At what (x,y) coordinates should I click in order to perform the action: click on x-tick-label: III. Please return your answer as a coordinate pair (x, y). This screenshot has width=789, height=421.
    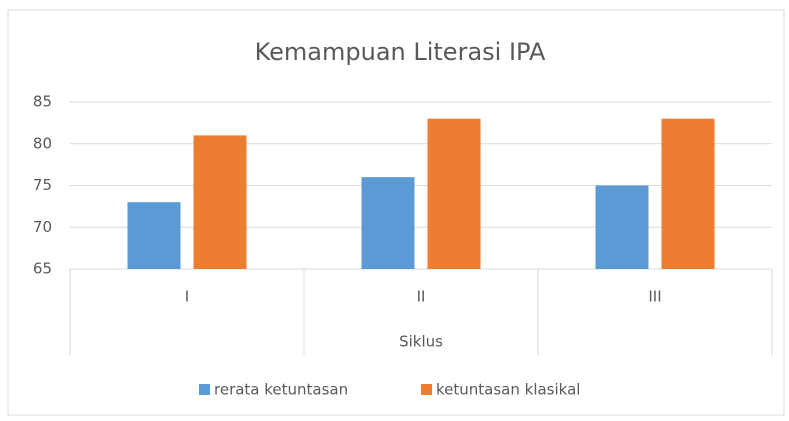
    Looking at the image, I should click on (654, 297).